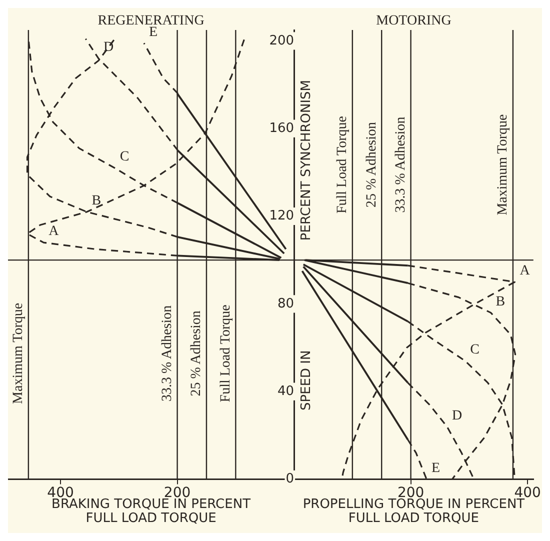 Image resolution: width=550 pixels, height=541 pixels. I want to click on y-tick-label: 40, so click(286, 391).